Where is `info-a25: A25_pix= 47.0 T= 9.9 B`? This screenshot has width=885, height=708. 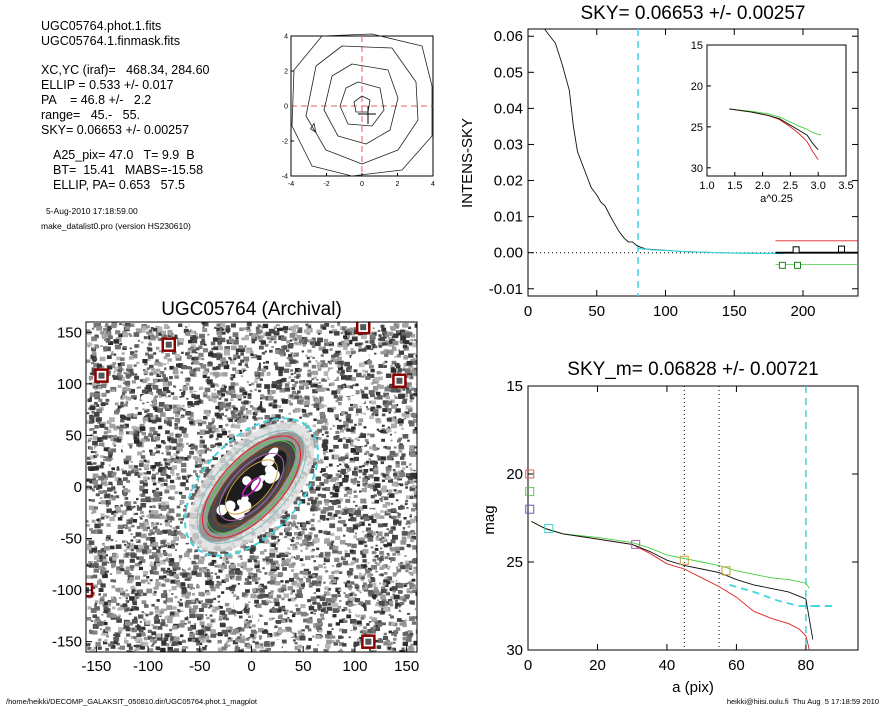 info-a25: A25_pix= 47.0 T= 9.9 B is located at coordinates (124, 155).